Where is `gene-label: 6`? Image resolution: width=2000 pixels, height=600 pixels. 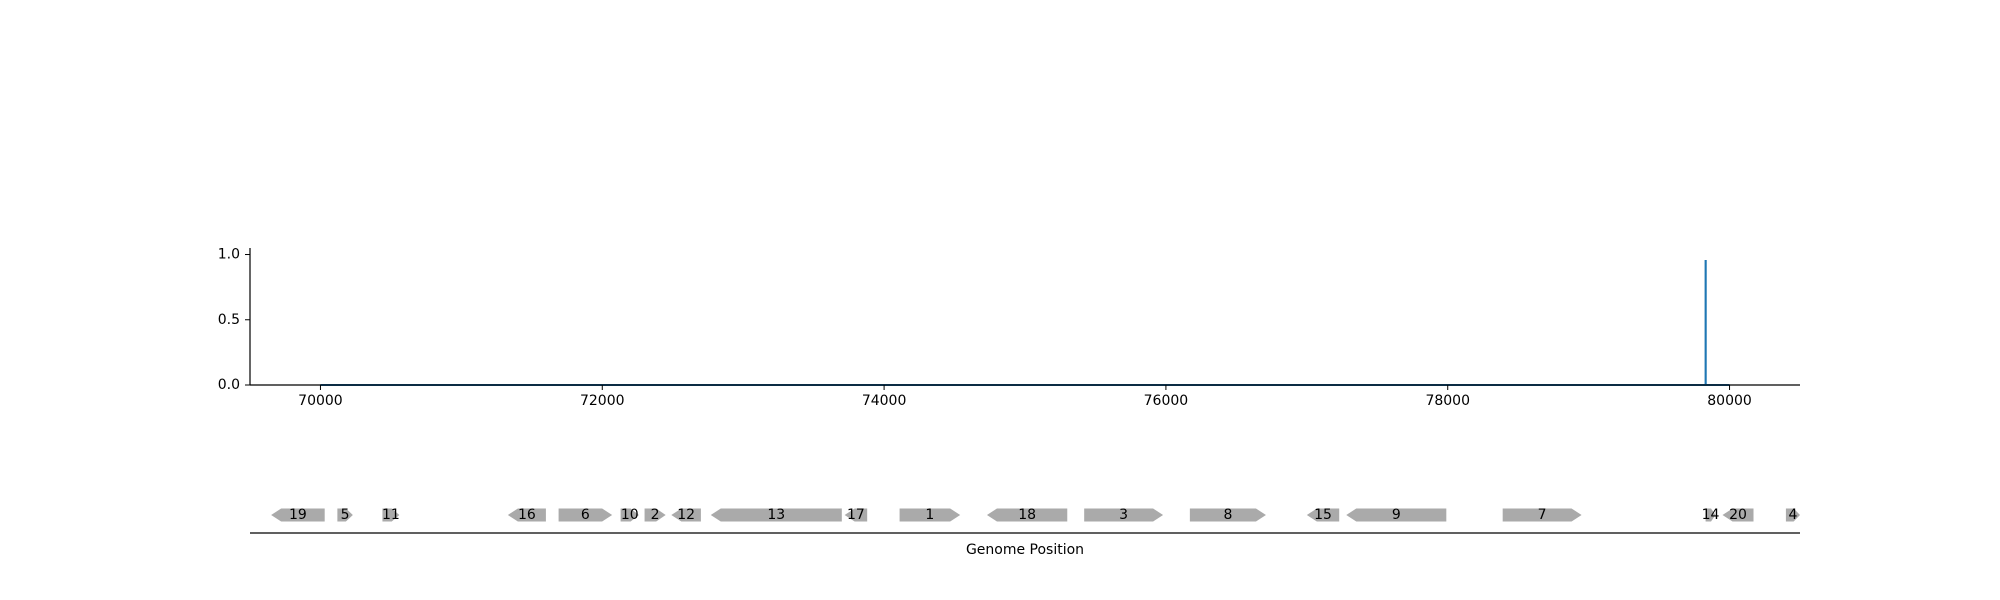 gene-label: 6 is located at coordinates (585, 515).